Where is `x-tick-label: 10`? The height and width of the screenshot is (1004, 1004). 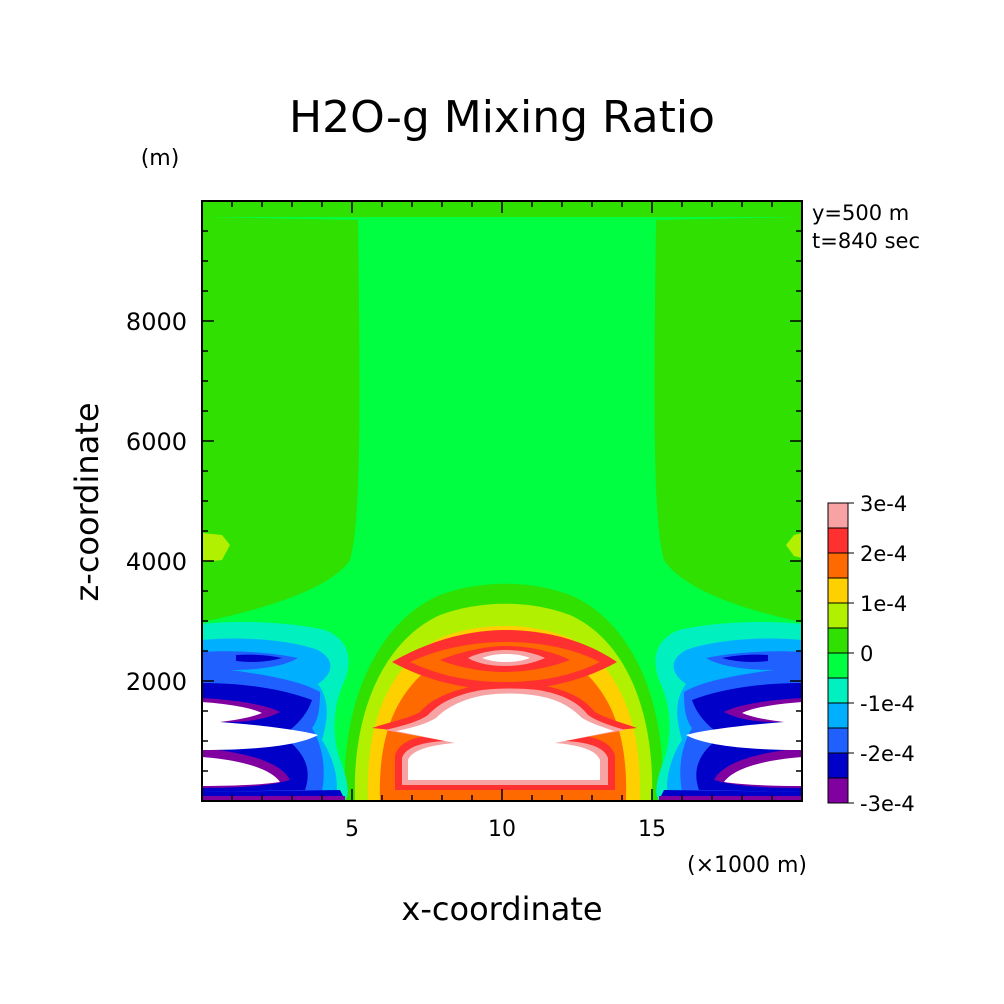
x-tick-label: 10 is located at coordinates (502, 829).